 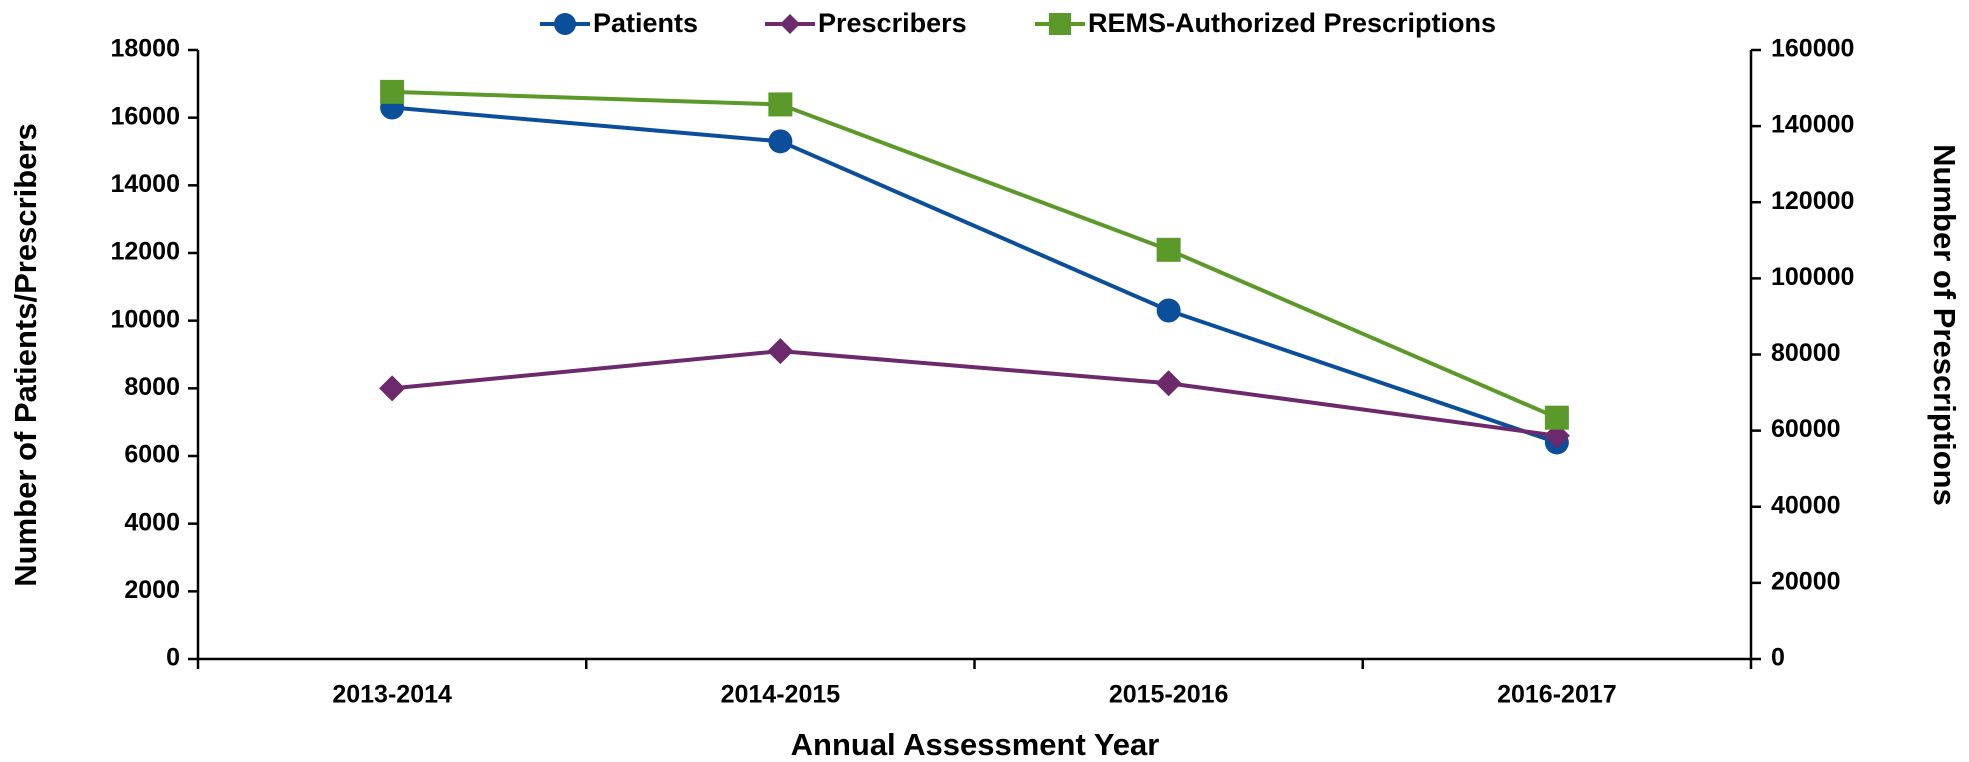 What do you see at coordinates (152, 455) in the screenshot?
I see `y-tick-label: 6000` at bounding box center [152, 455].